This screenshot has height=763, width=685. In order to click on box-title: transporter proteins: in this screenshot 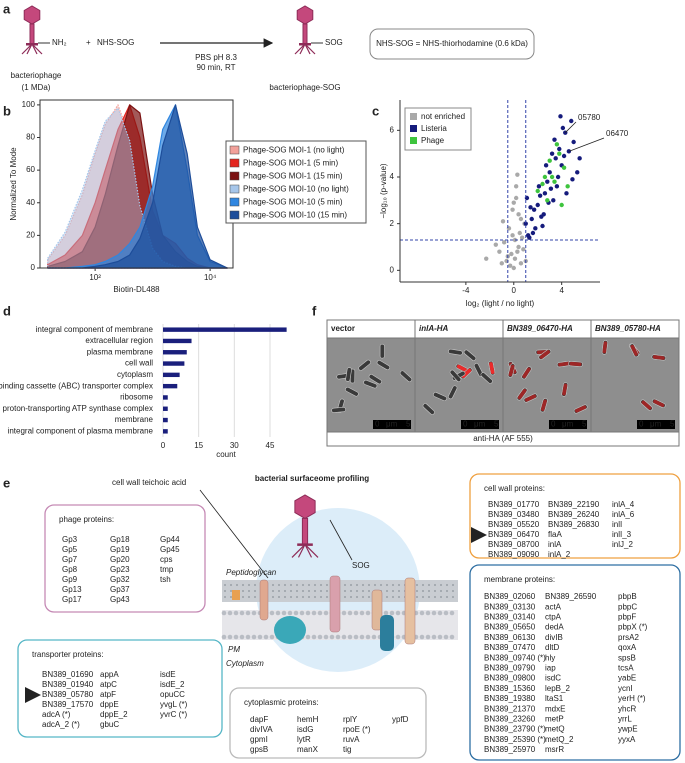, I will do `click(68, 654)`.